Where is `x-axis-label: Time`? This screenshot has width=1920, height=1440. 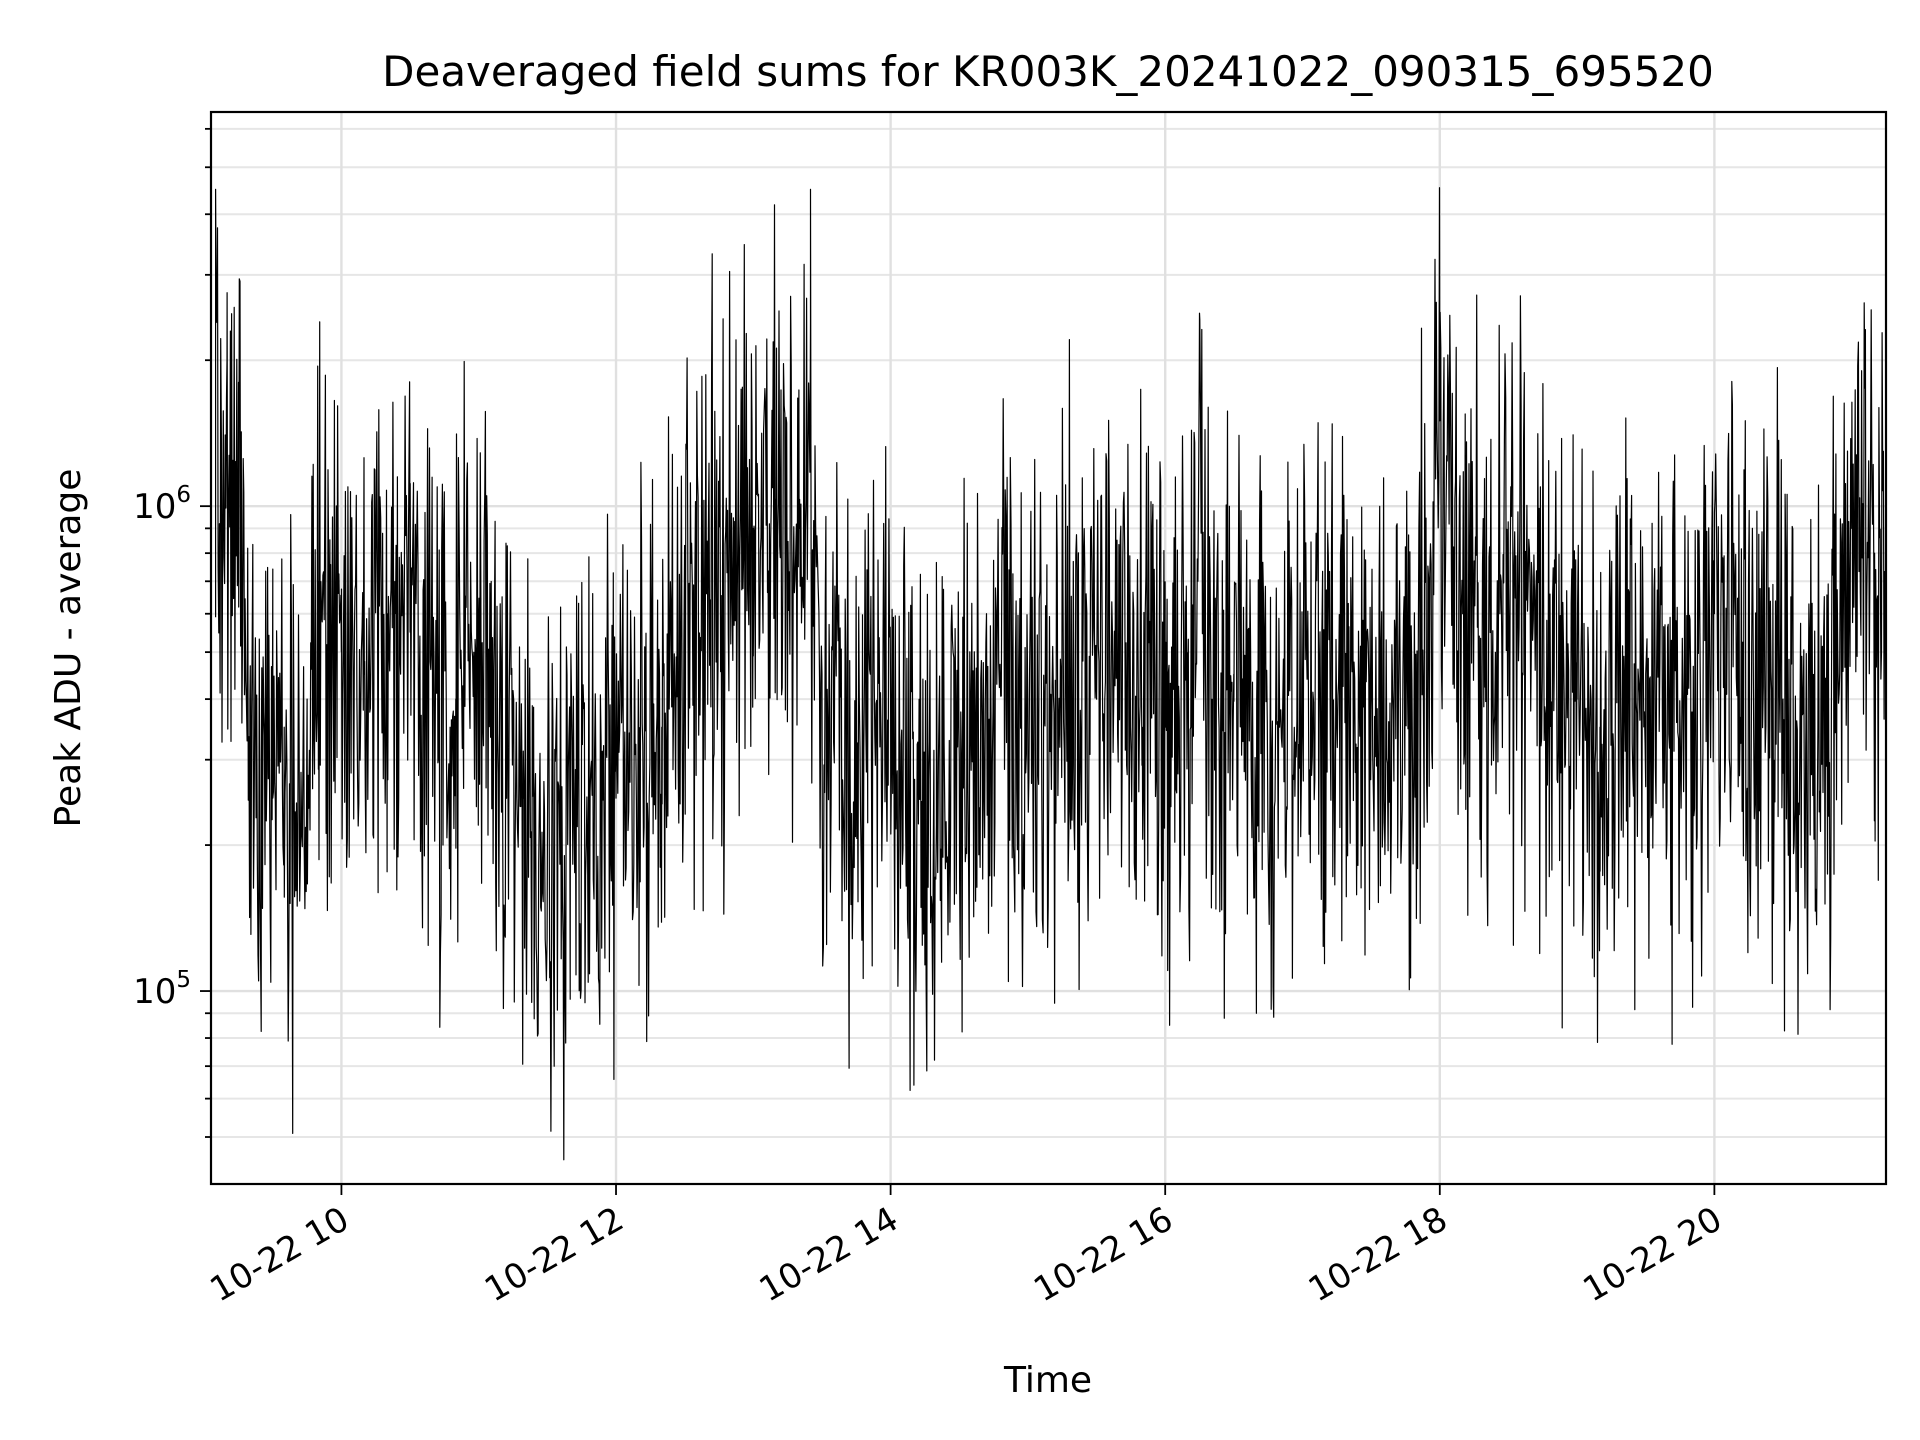 x-axis-label: Time is located at coordinates (1047, 1380).